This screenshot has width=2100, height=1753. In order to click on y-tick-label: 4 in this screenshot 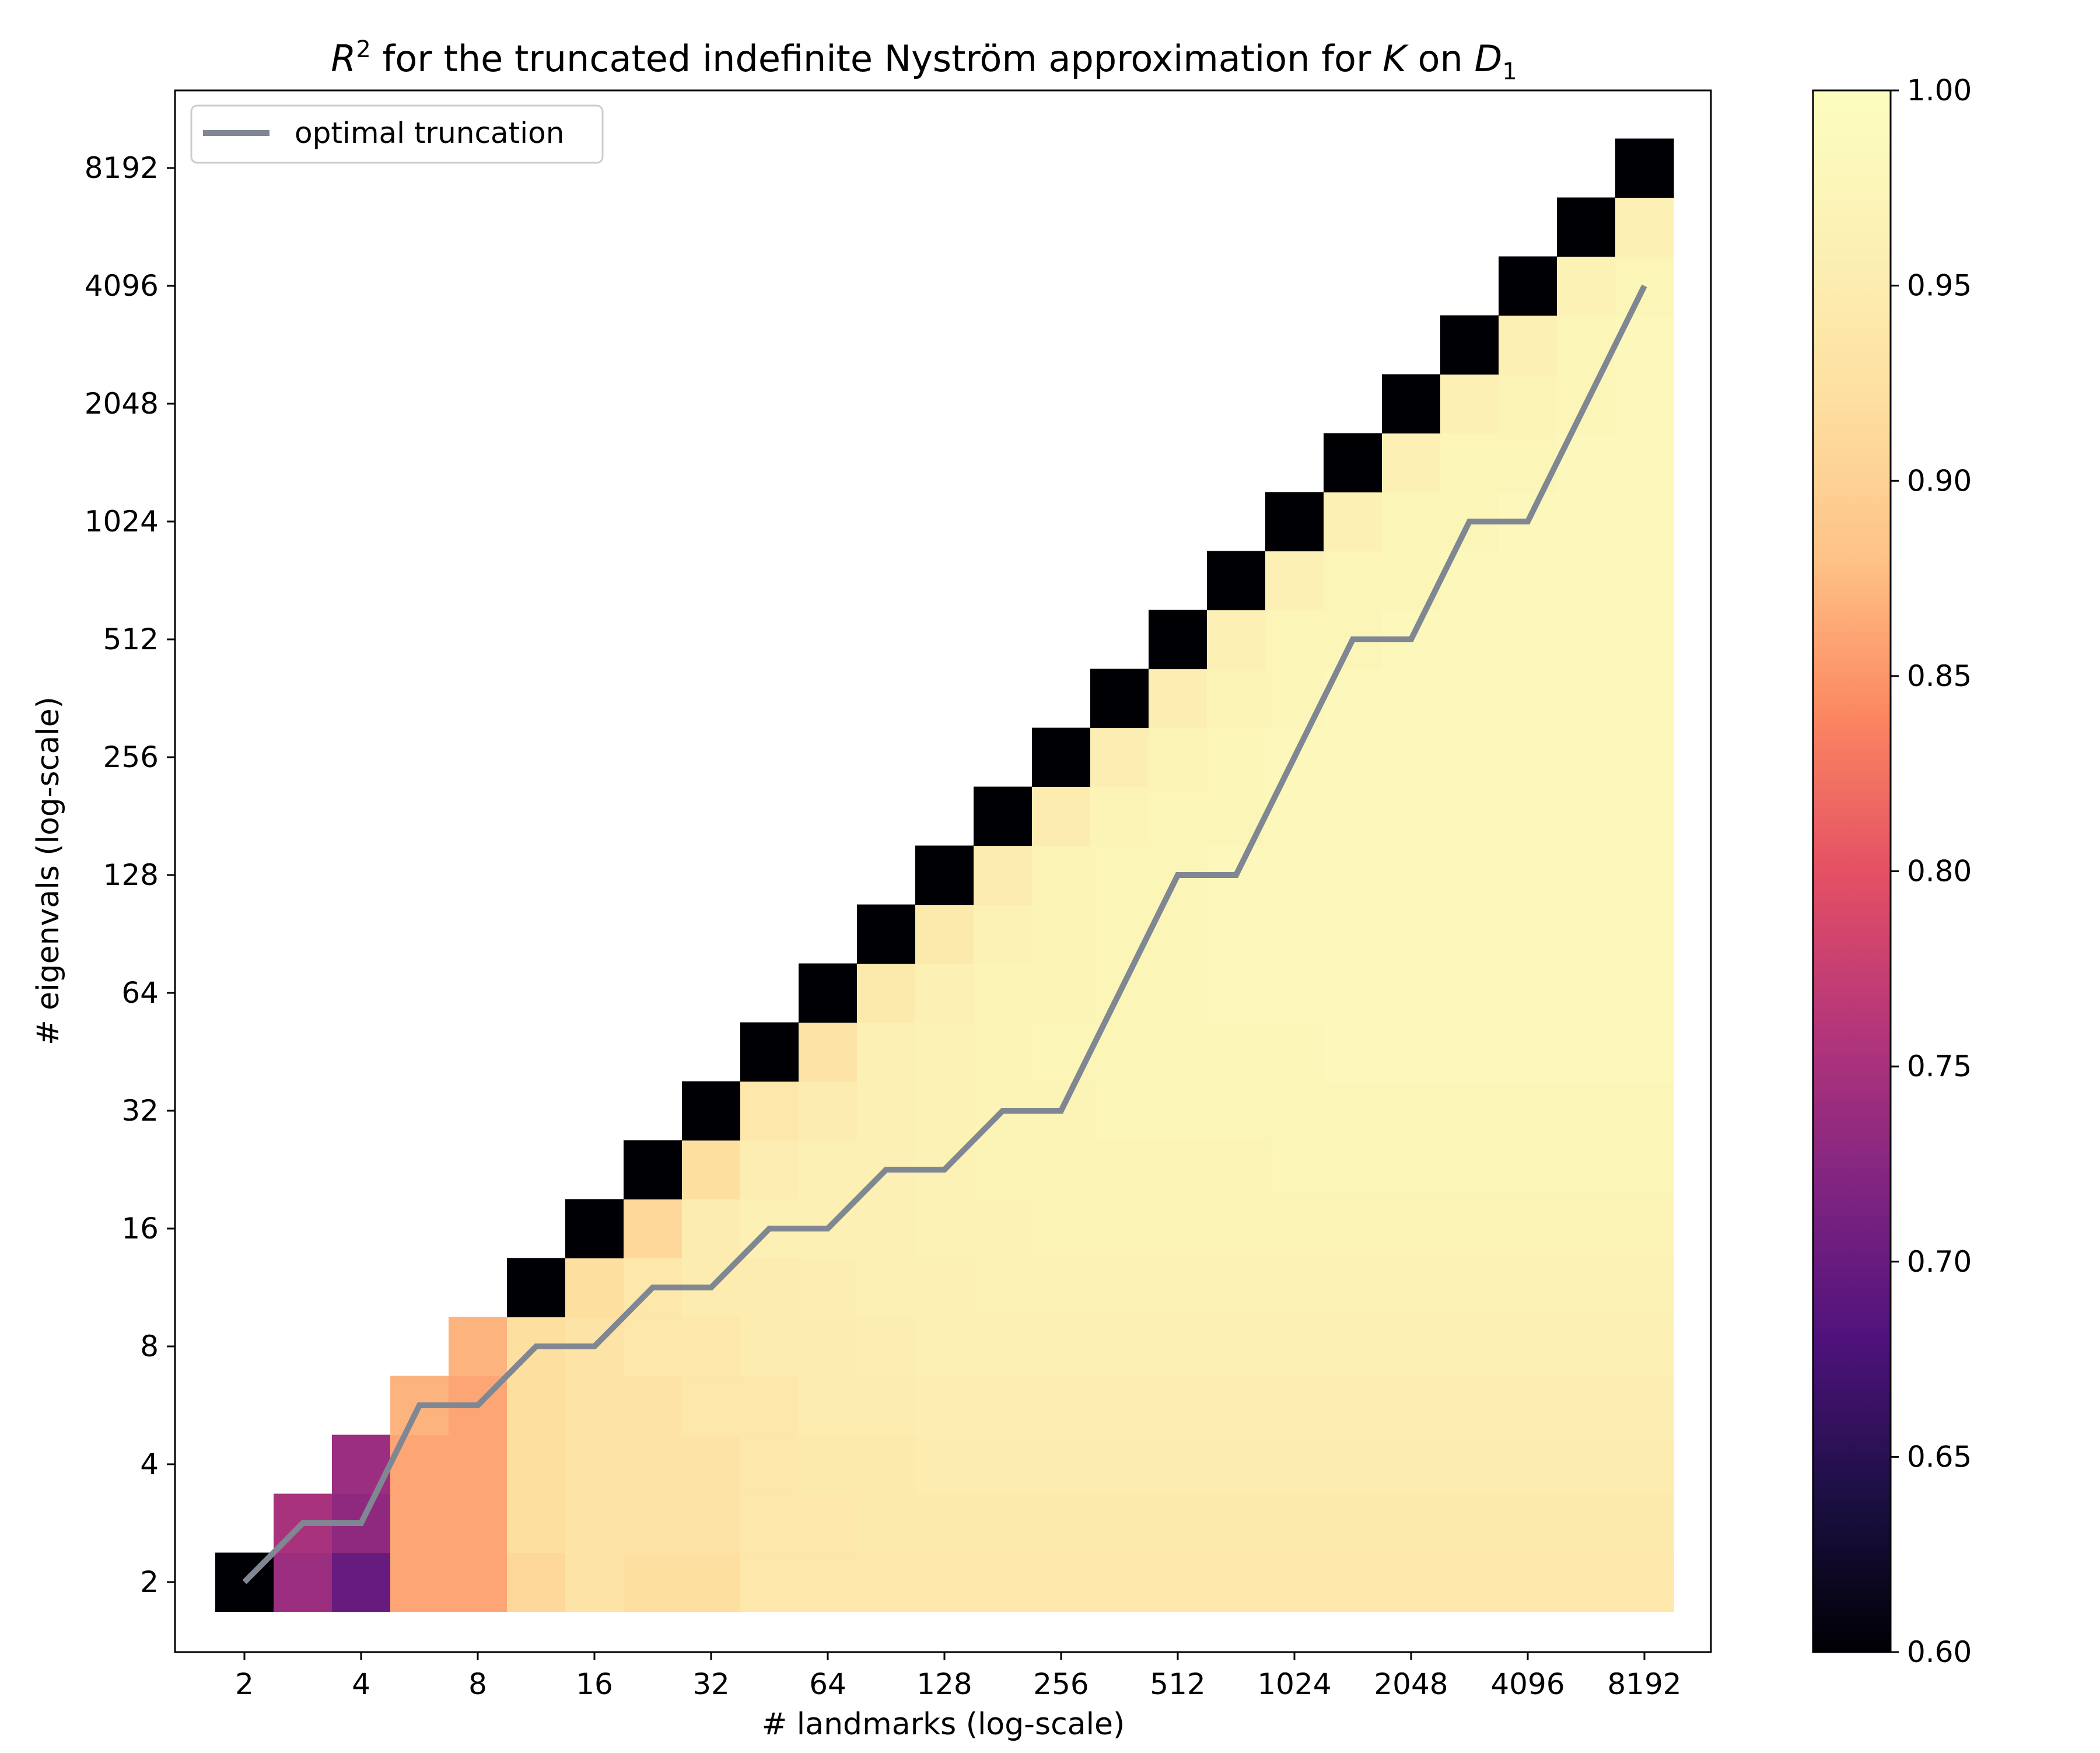, I will do `click(149, 1464)`.